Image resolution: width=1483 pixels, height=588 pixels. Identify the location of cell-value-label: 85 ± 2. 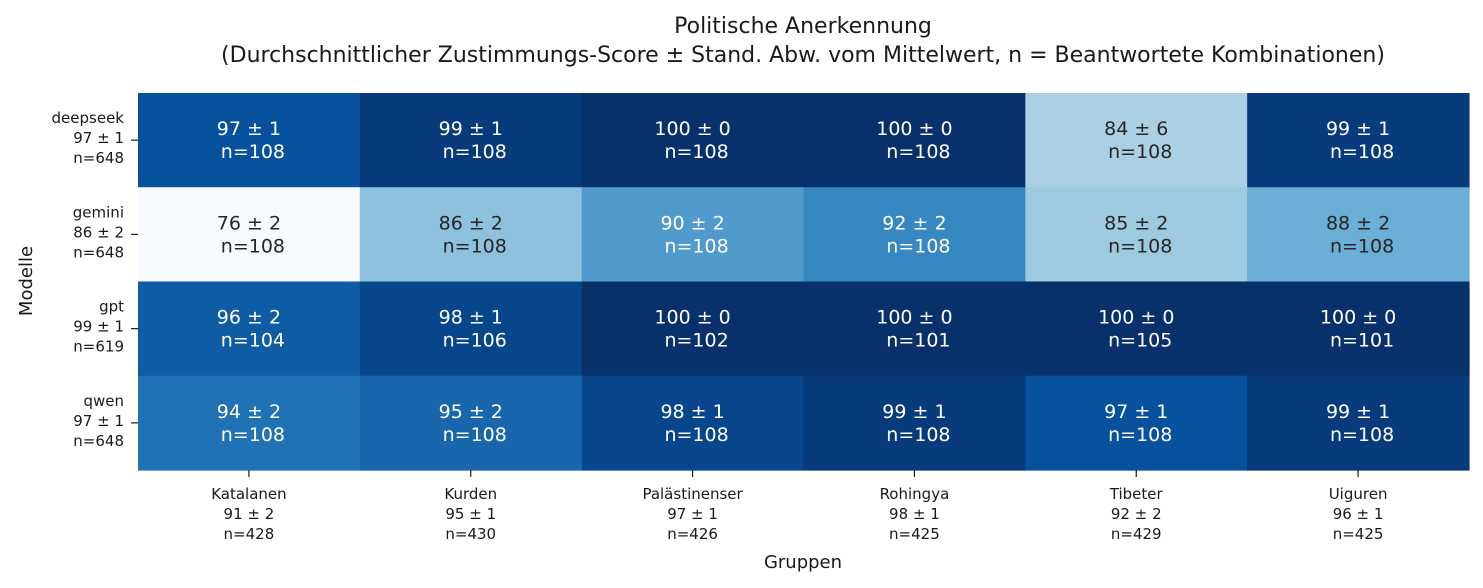
(1136, 223).